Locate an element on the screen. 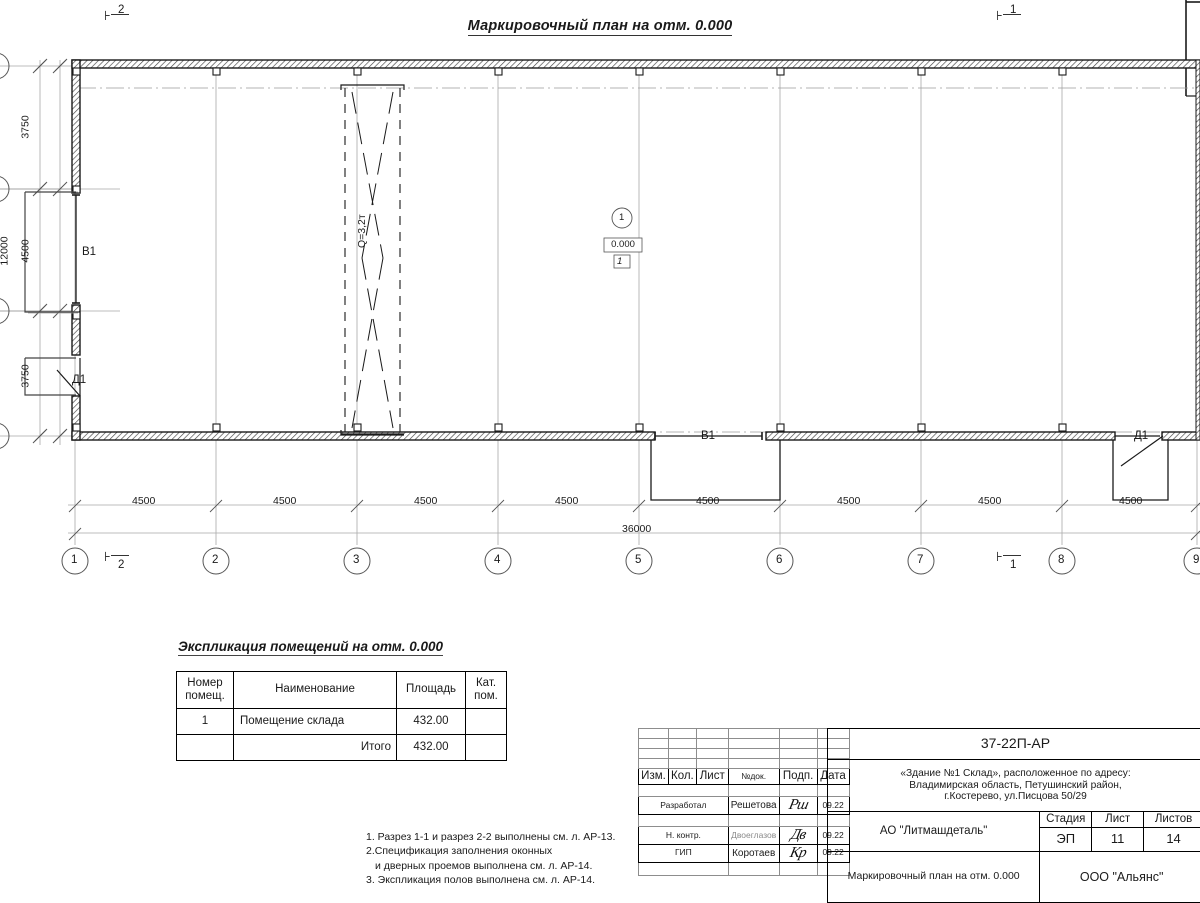  vertical-dim-3750-bottom: 3750 is located at coordinates (26, 375).